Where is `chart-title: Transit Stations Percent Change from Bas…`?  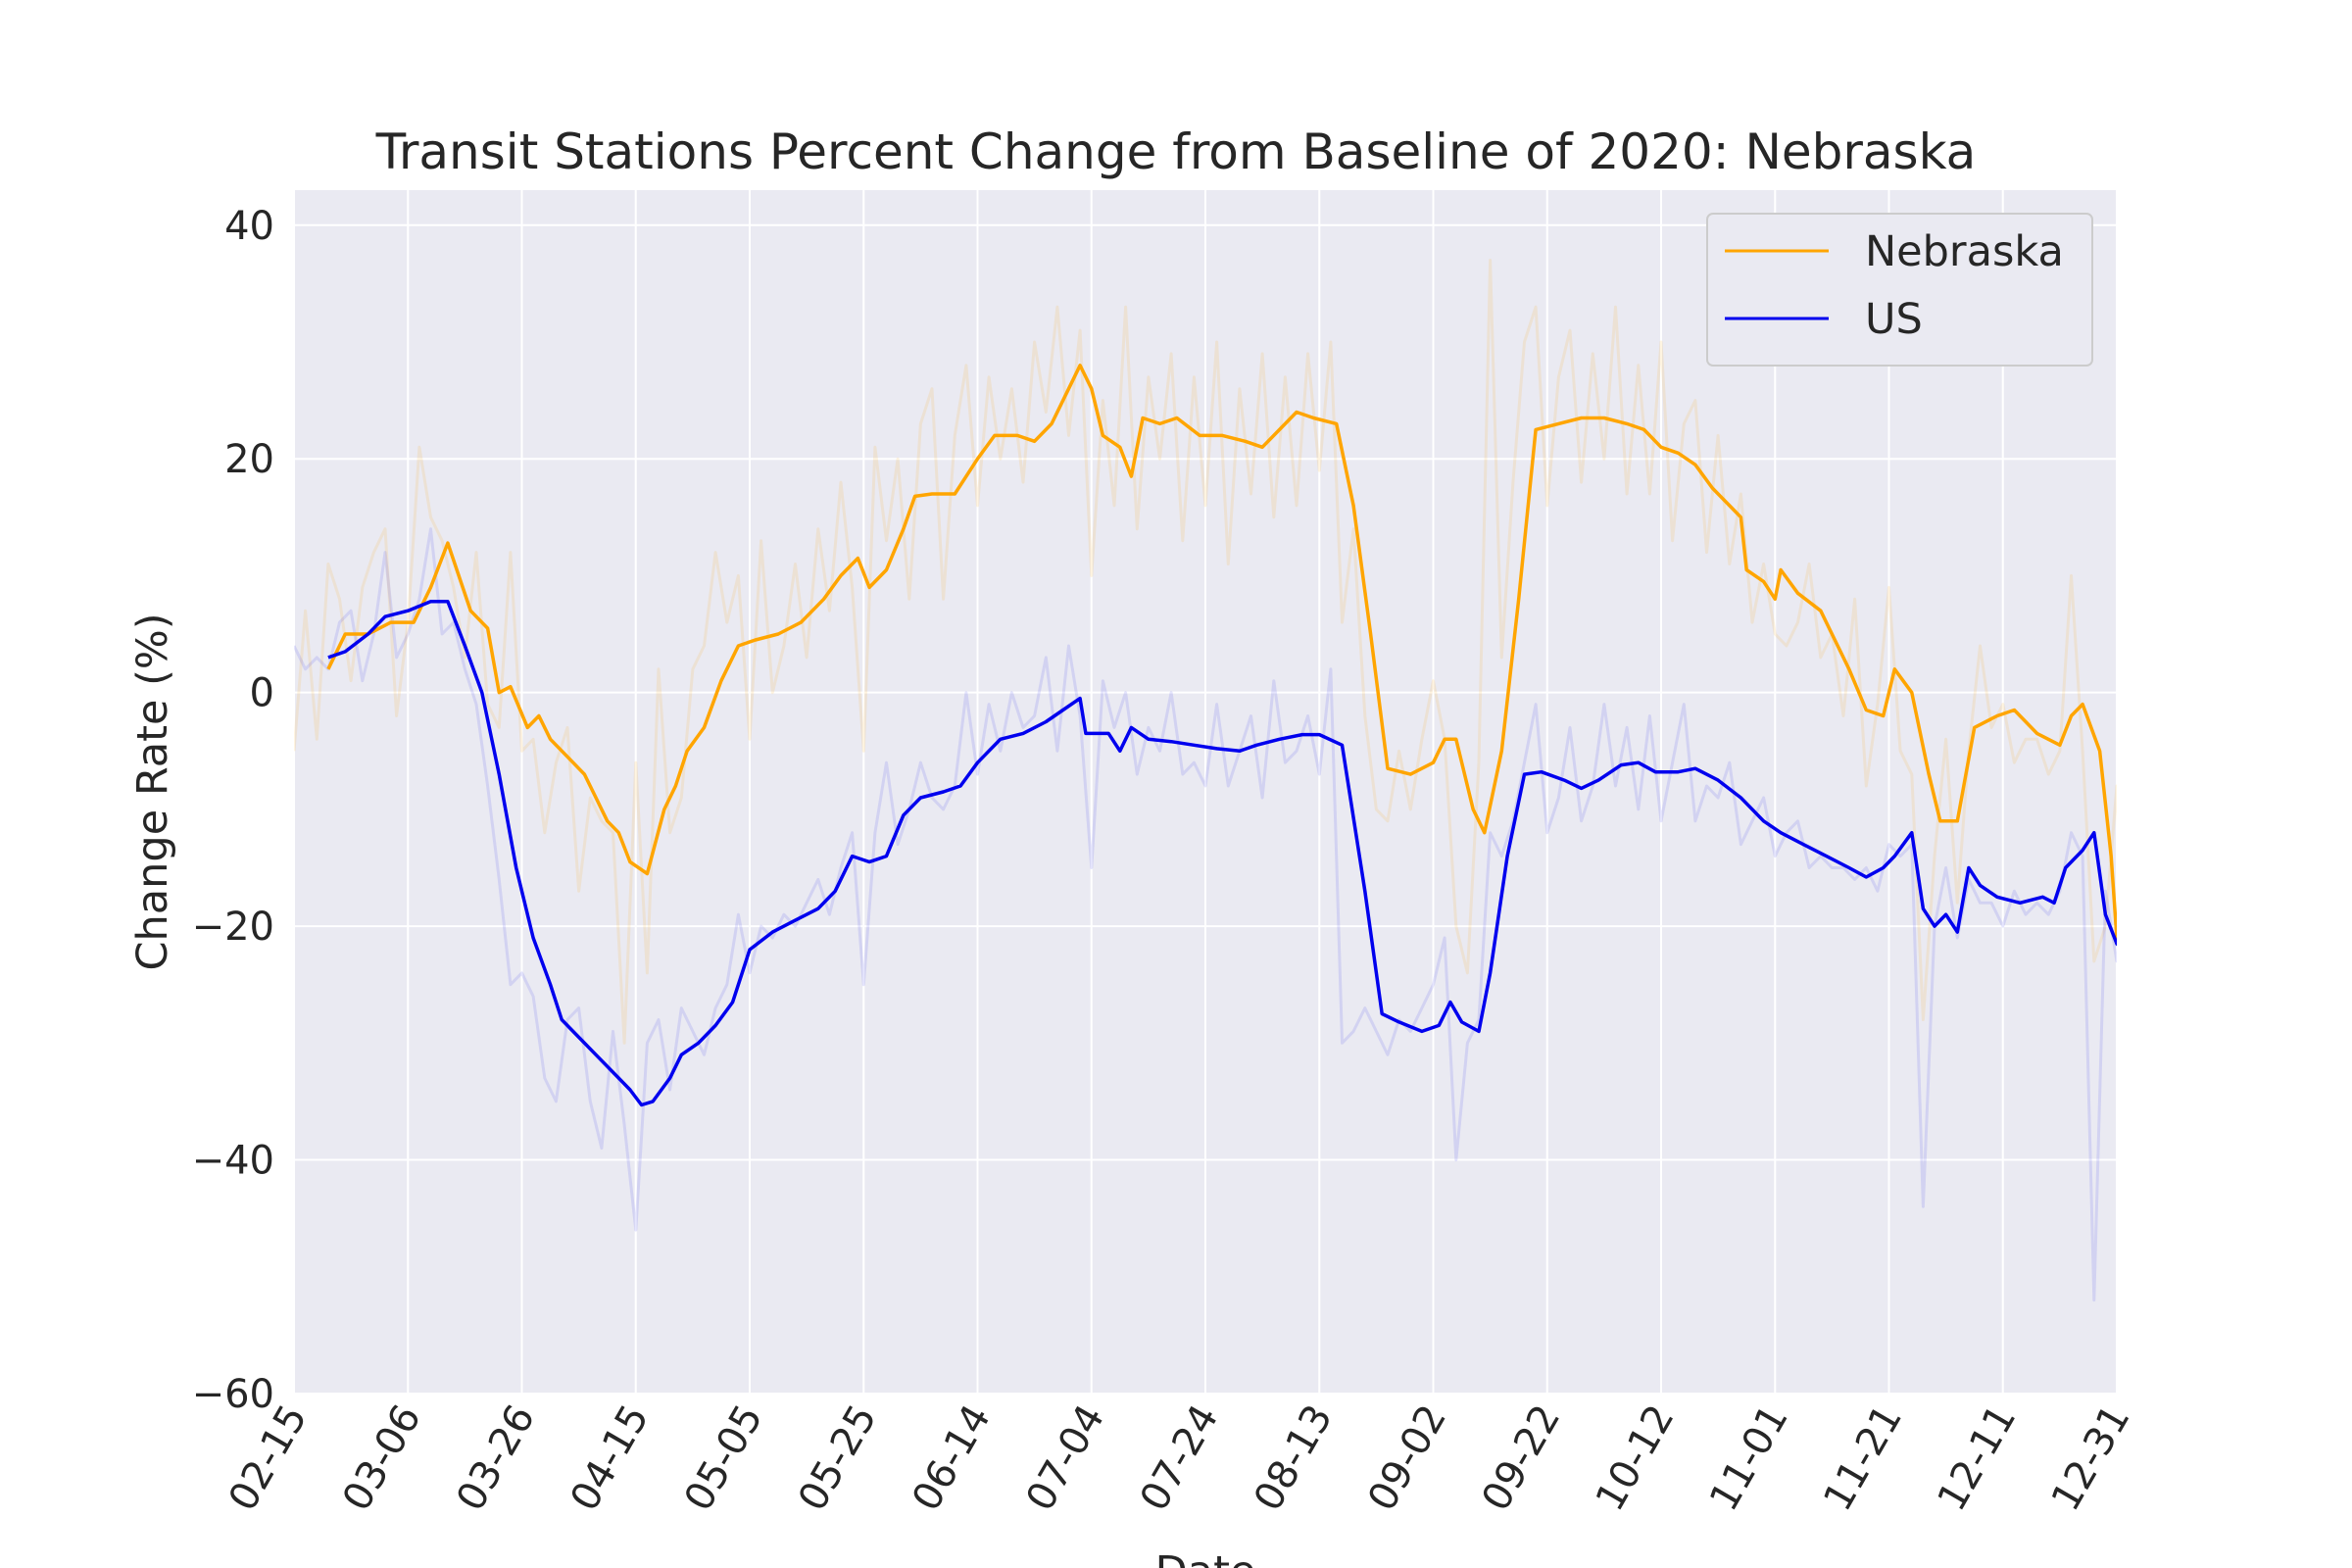
chart-title: Transit Stations Percent Change from Bas… is located at coordinates (1176, 151).